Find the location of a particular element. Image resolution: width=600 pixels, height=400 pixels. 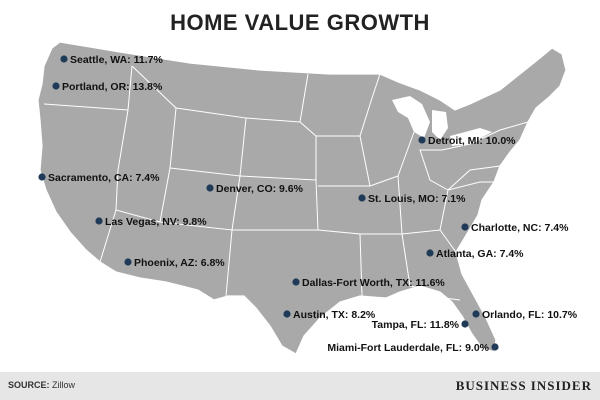

city-label: Portland, OR: 13.8% is located at coordinates (112, 87).